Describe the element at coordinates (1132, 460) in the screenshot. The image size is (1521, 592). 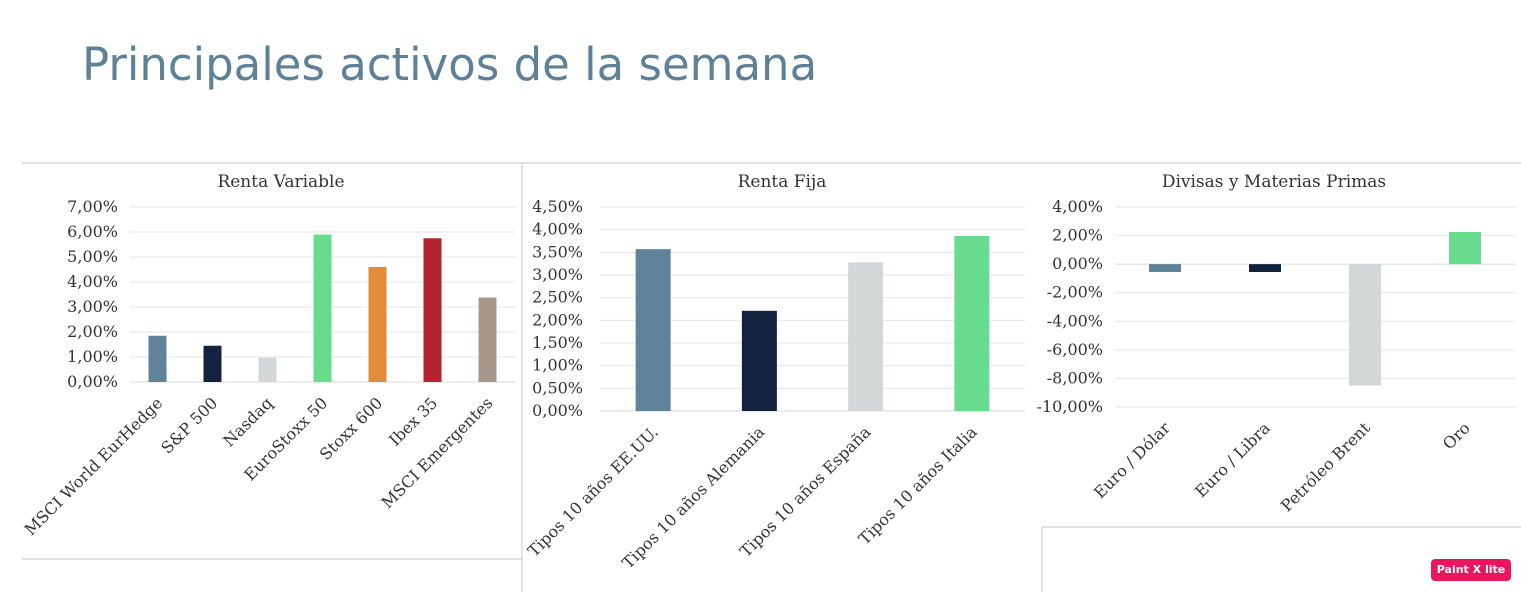
I see `x-category-label: Euro / Dólar` at that location.